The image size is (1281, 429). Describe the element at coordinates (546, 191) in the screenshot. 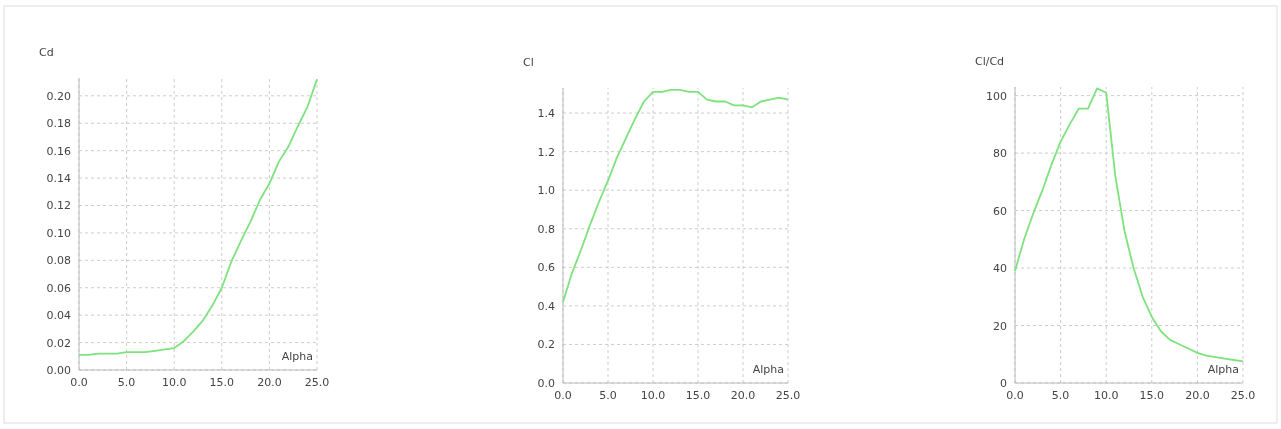

I see `y-tick-label: 1.0` at that location.